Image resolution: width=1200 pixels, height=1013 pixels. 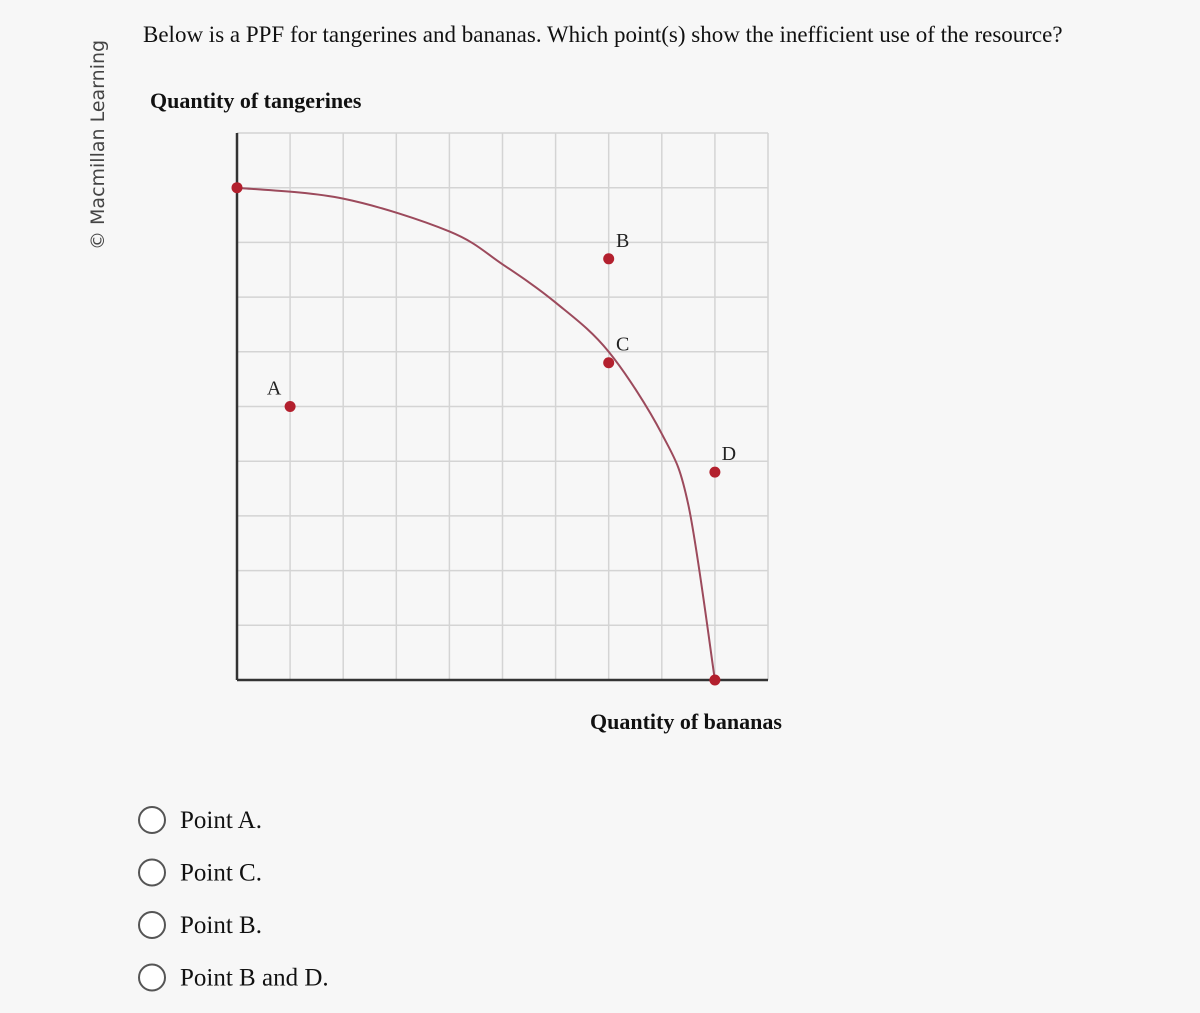 I want to click on option-label: Point B., so click(x=221, y=925).